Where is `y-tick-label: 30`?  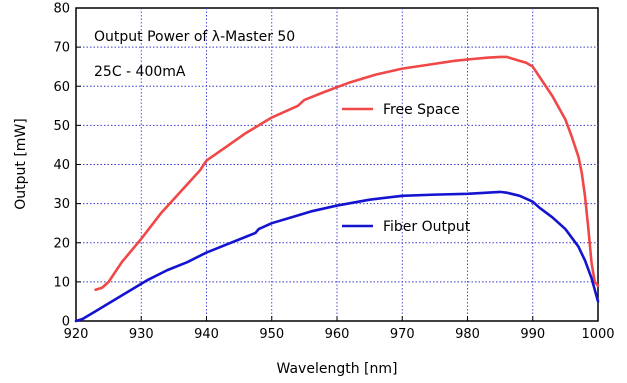 y-tick-label: 30 is located at coordinates (61, 204).